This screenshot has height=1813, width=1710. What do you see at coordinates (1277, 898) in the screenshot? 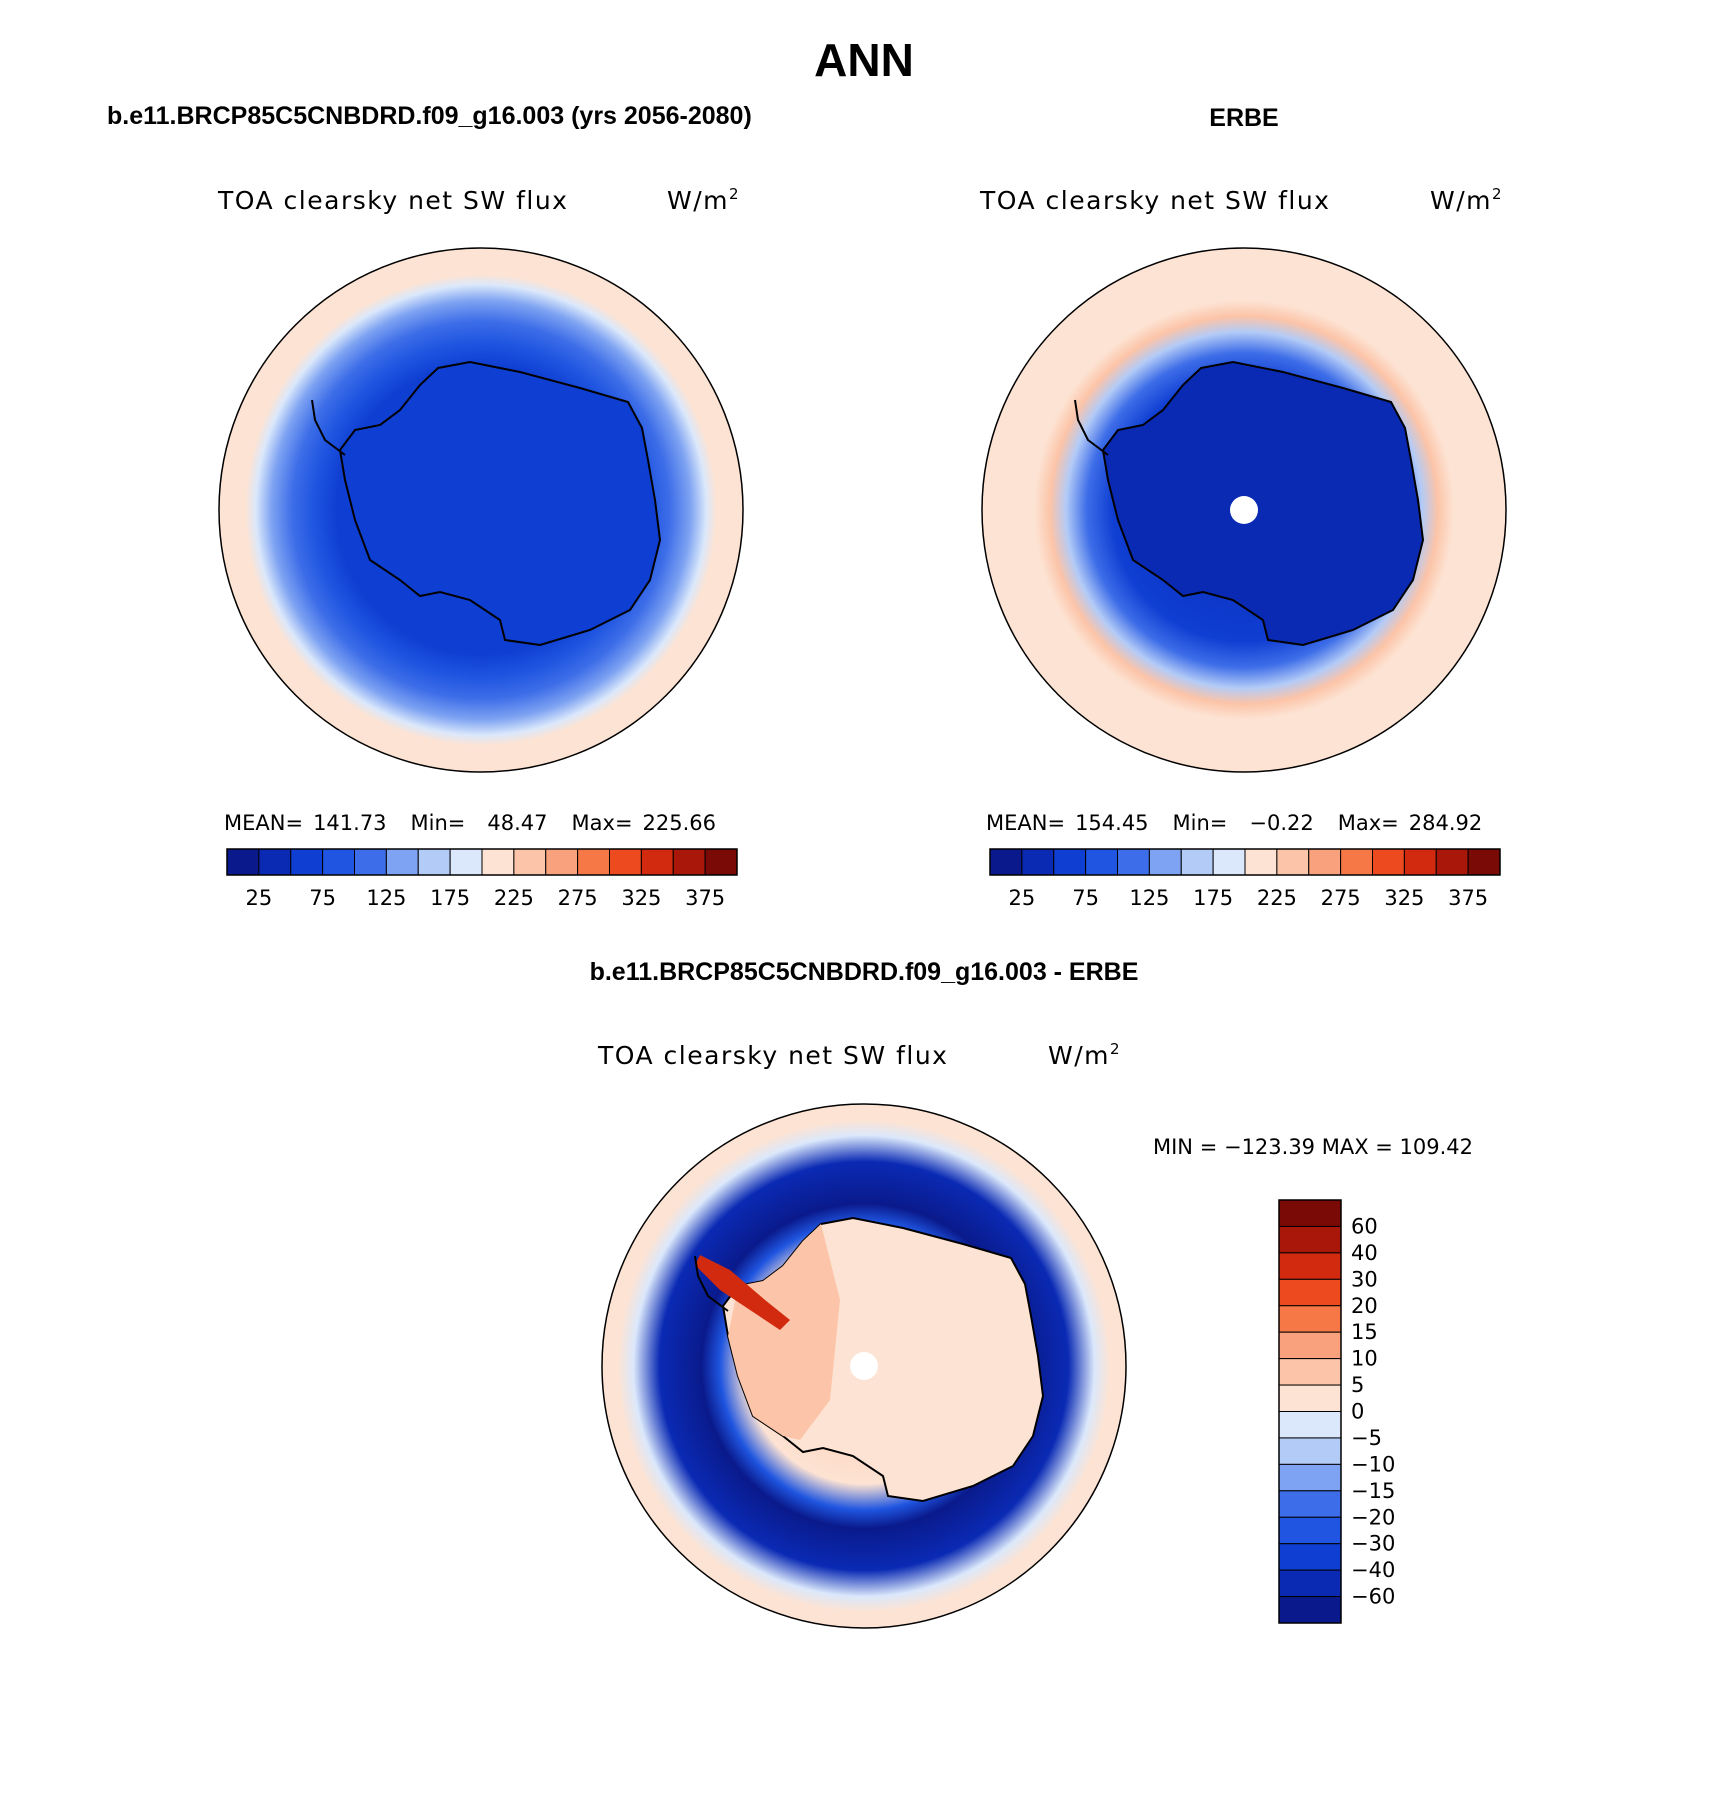
I see `obs-colorbar-tick-label: 225` at bounding box center [1277, 898].